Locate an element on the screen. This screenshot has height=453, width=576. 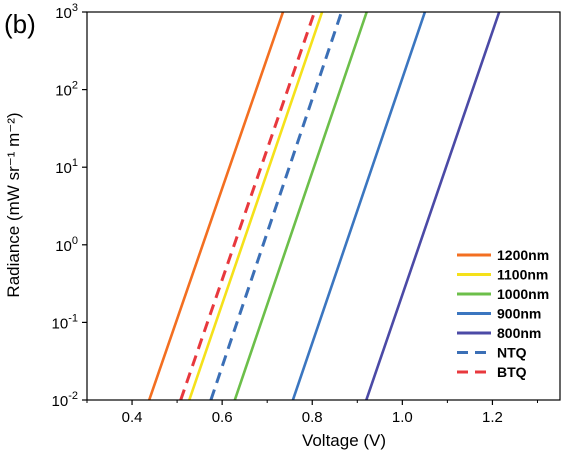
panel-label: (b) is located at coordinates (20, 24).